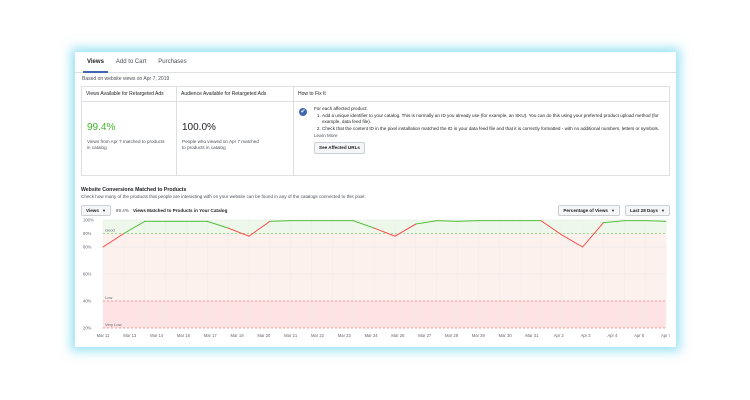  I want to click on x-tick-label: Mar 26, so click(398, 335).